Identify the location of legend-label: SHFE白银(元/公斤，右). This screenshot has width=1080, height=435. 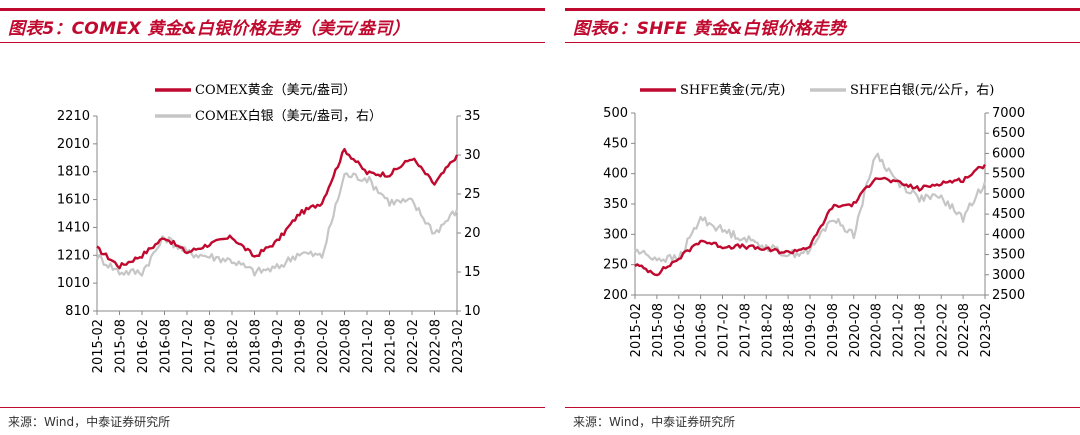
(922, 90).